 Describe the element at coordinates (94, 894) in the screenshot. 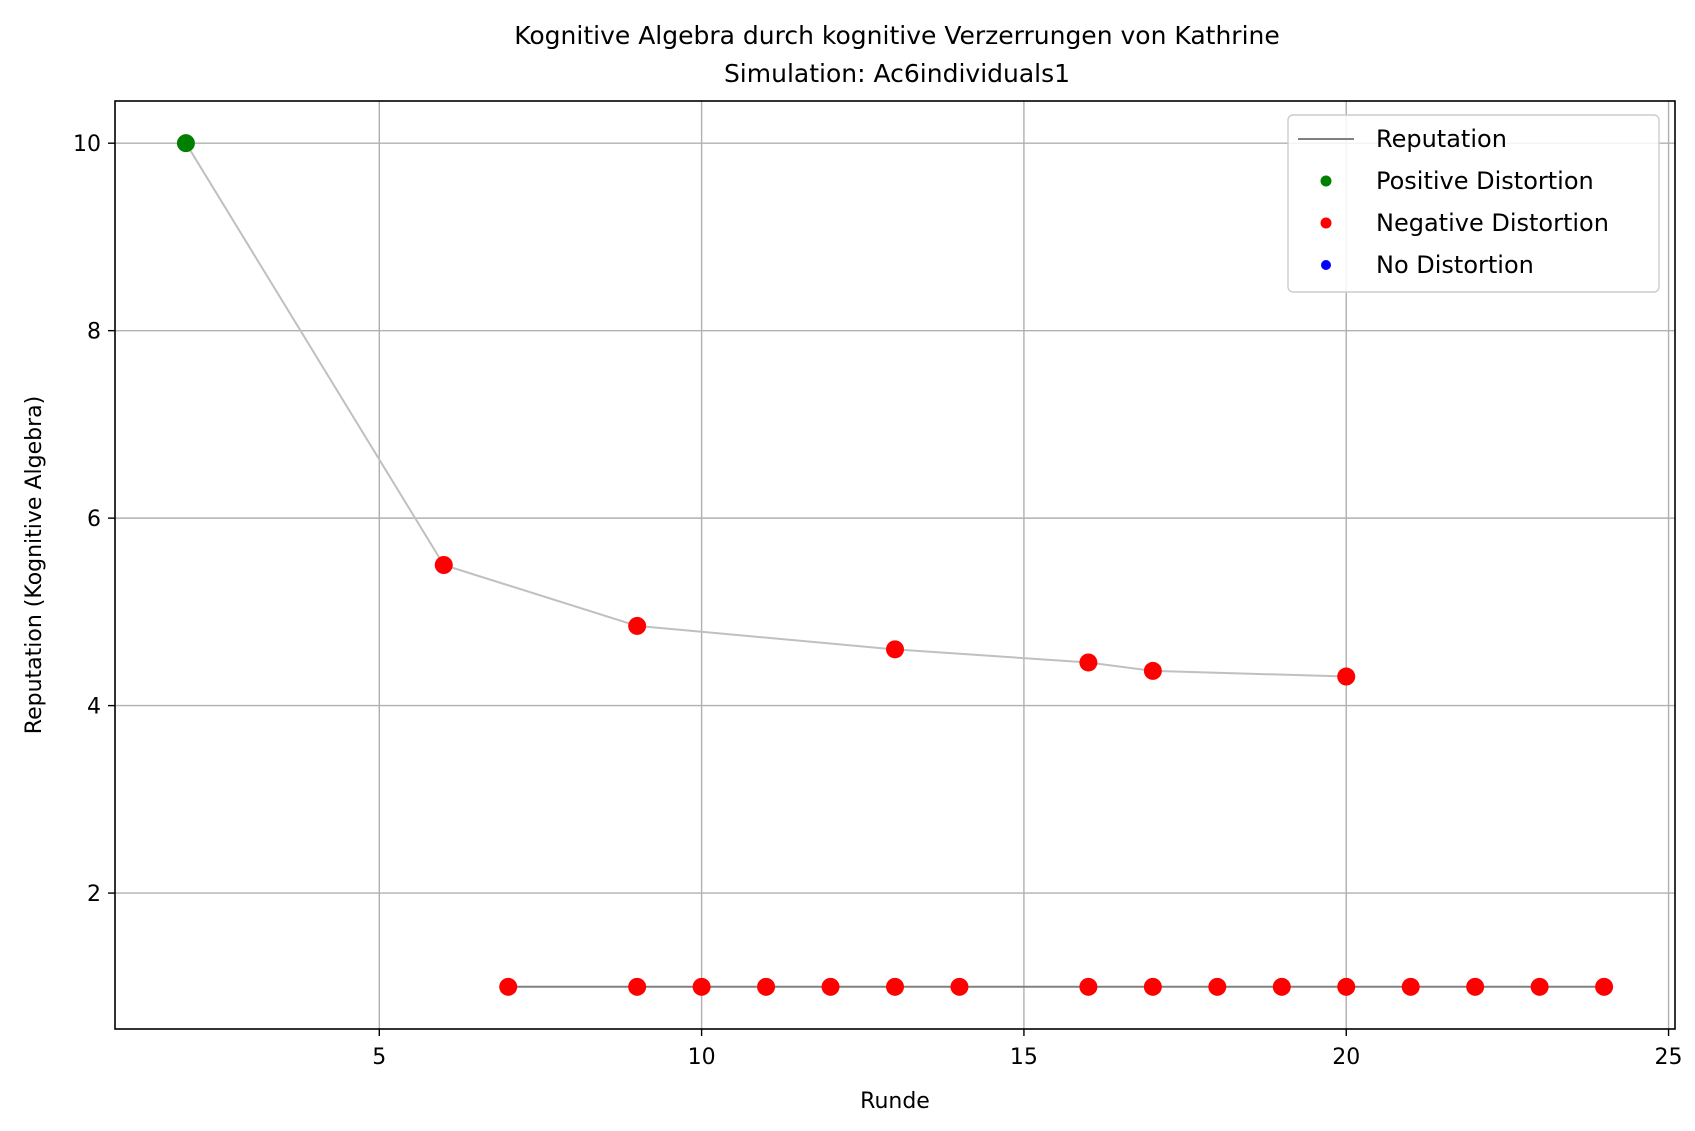

I see `y-tick-label: 2` at that location.